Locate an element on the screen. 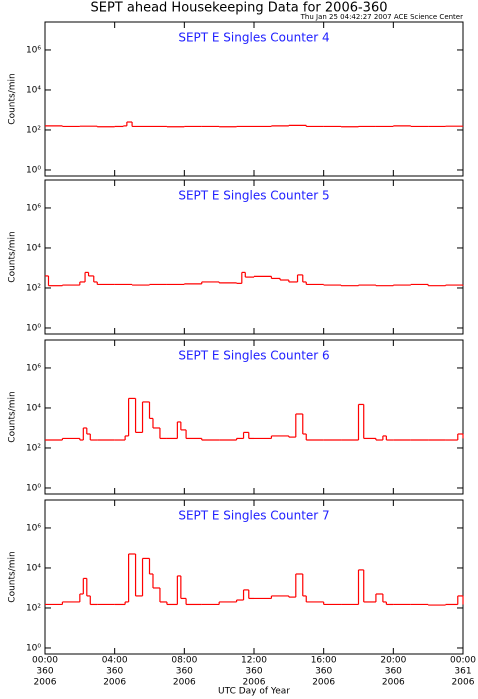 This screenshot has width=478, height=699. x-tick-label: 20:00 is located at coordinates (393, 661).